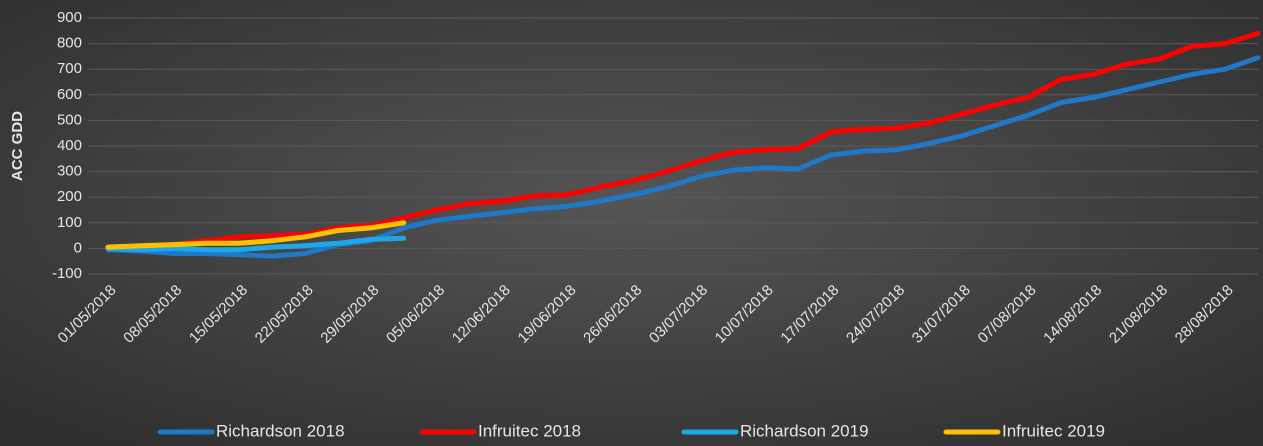  I want to click on y-axis-label: ACC GDD, so click(17, 146).